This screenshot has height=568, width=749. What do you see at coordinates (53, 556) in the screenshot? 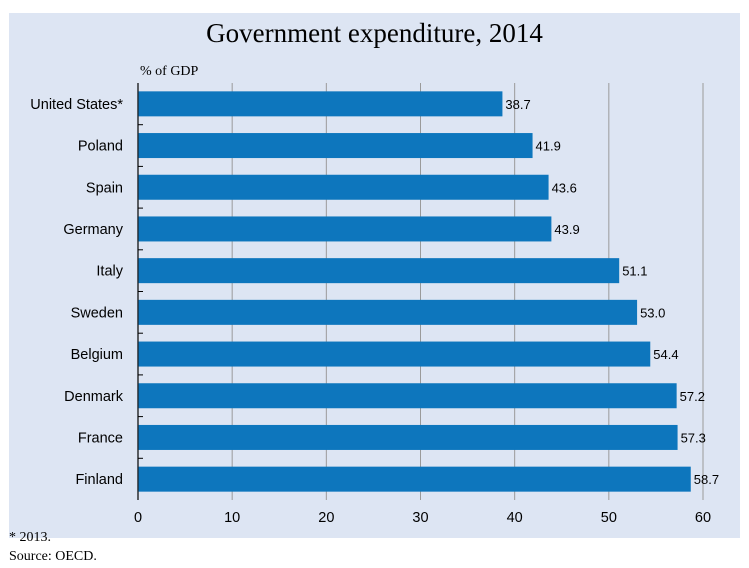
I see `source-note: Source: OECD.` at bounding box center [53, 556].